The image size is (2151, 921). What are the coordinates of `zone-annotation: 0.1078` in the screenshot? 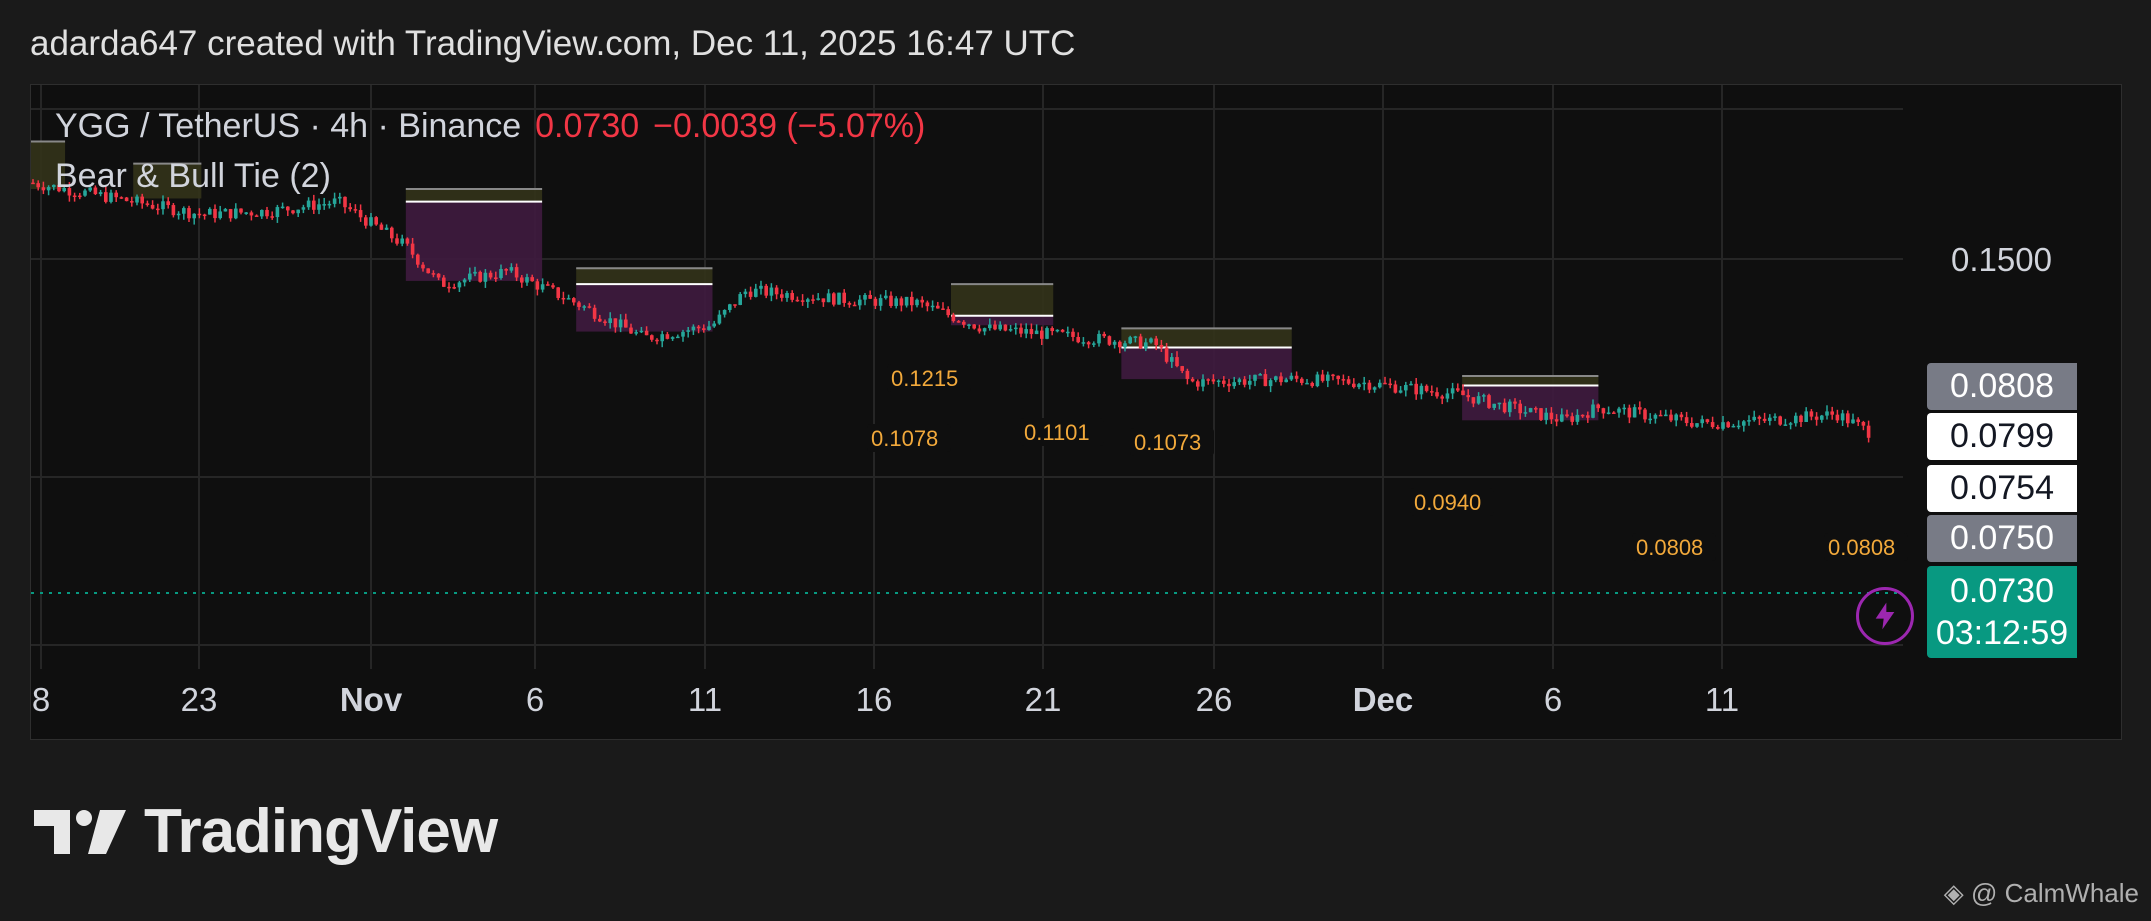 It's located at (904, 438).